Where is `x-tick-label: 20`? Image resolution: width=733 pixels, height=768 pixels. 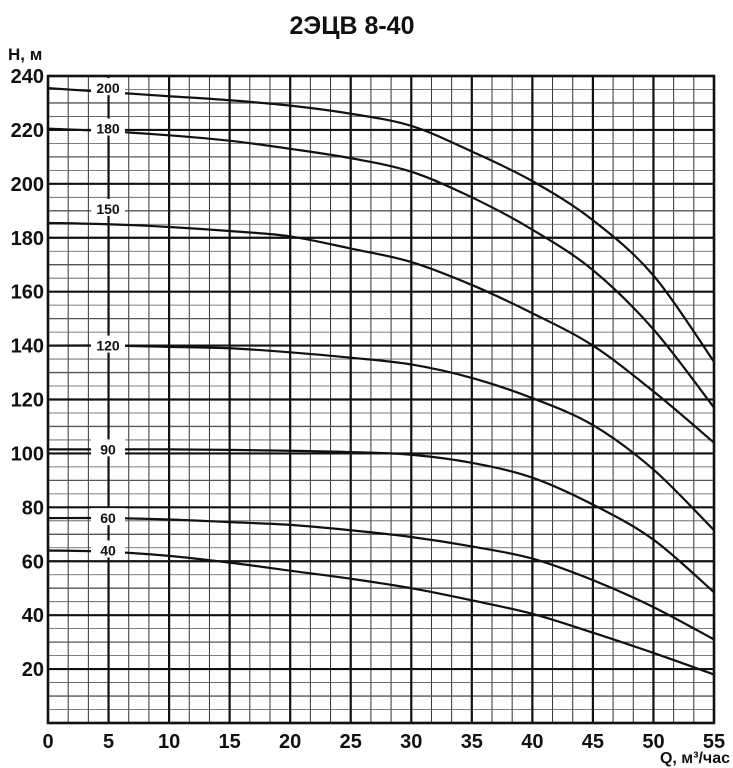 x-tick-label: 20 is located at coordinates (290, 742).